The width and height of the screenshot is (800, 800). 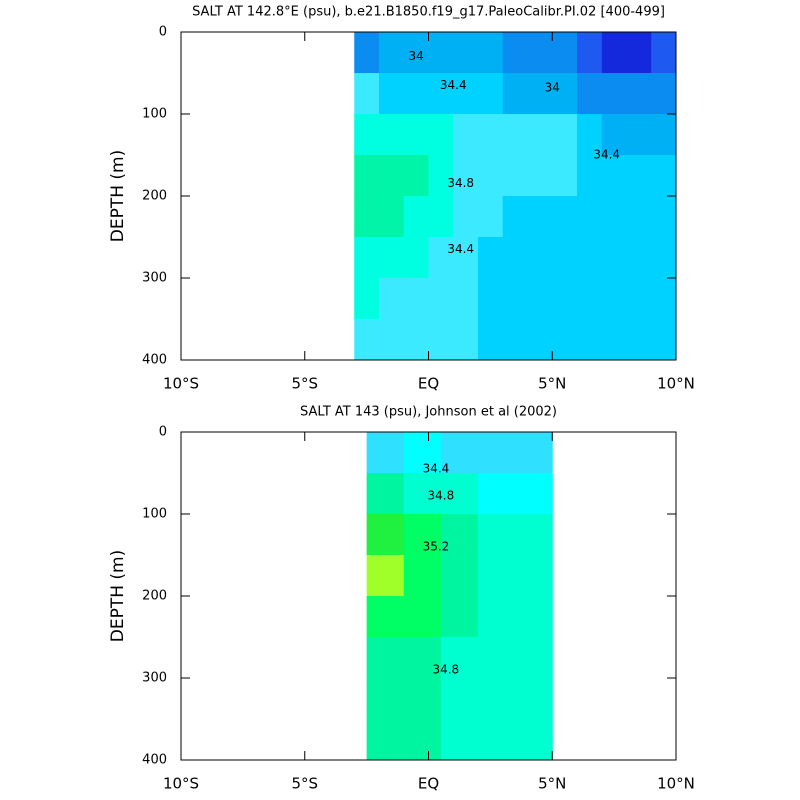 What do you see at coordinates (415, 56) in the screenshot?
I see `contour-label: 34` at bounding box center [415, 56].